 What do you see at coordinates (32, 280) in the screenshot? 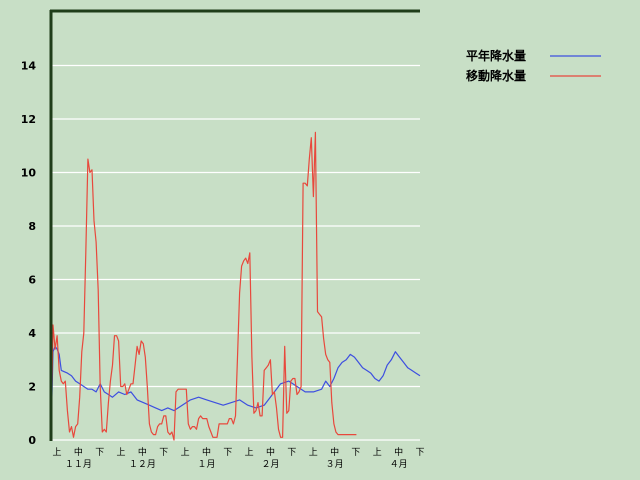
I see `y-tick-label: 6` at bounding box center [32, 280].